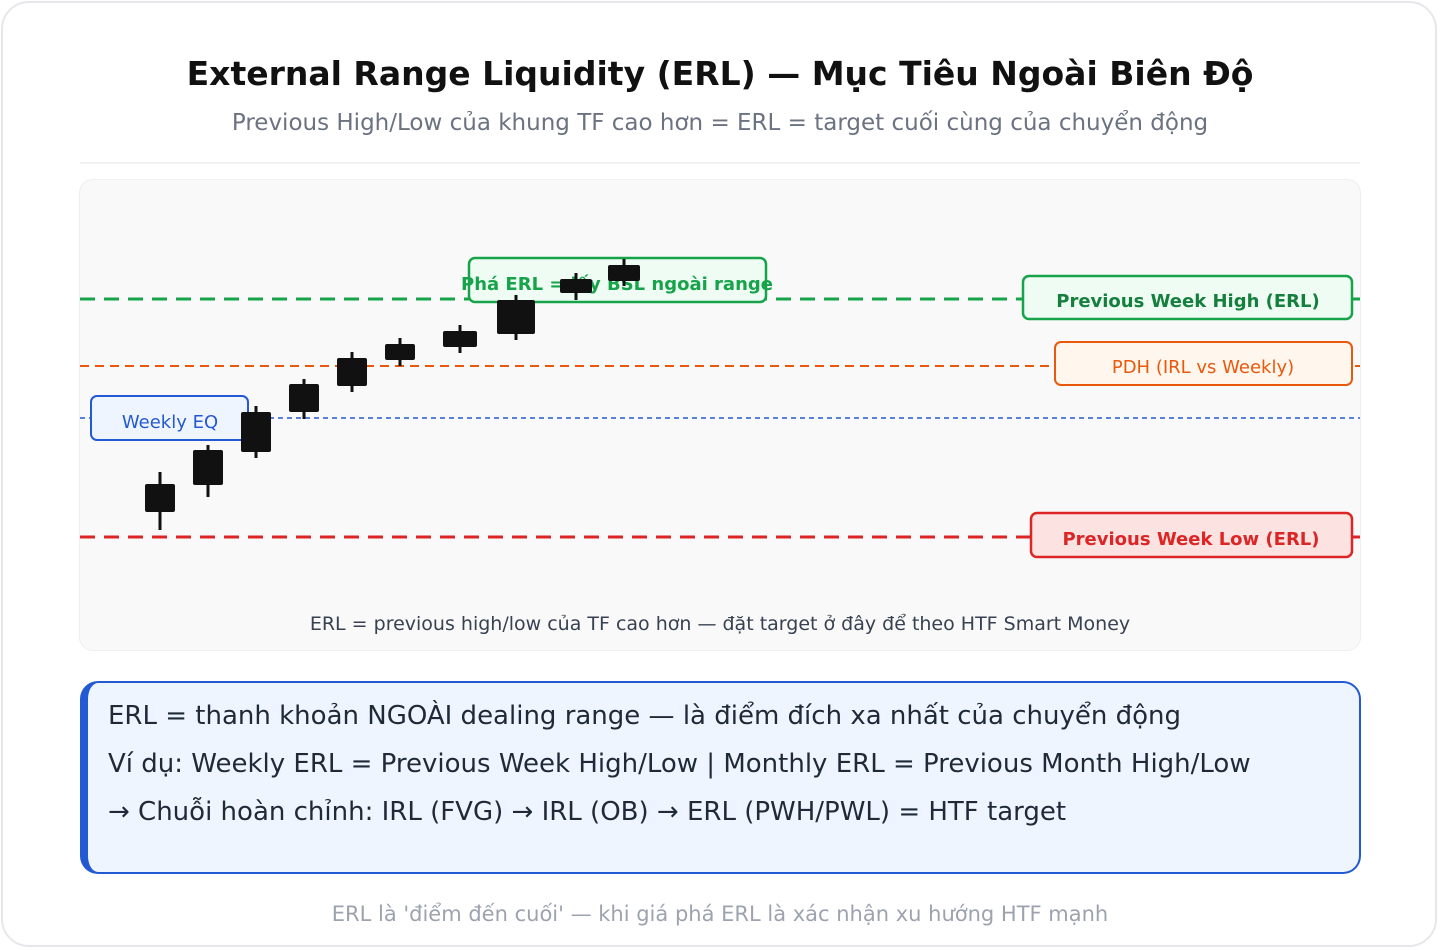 This screenshot has height=950, width=1440. What do you see at coordinates (1190, 539) in the screenshot?
I see `pwl-label: Previous Week Low (ERL)` at bounding box center [1190, 539].